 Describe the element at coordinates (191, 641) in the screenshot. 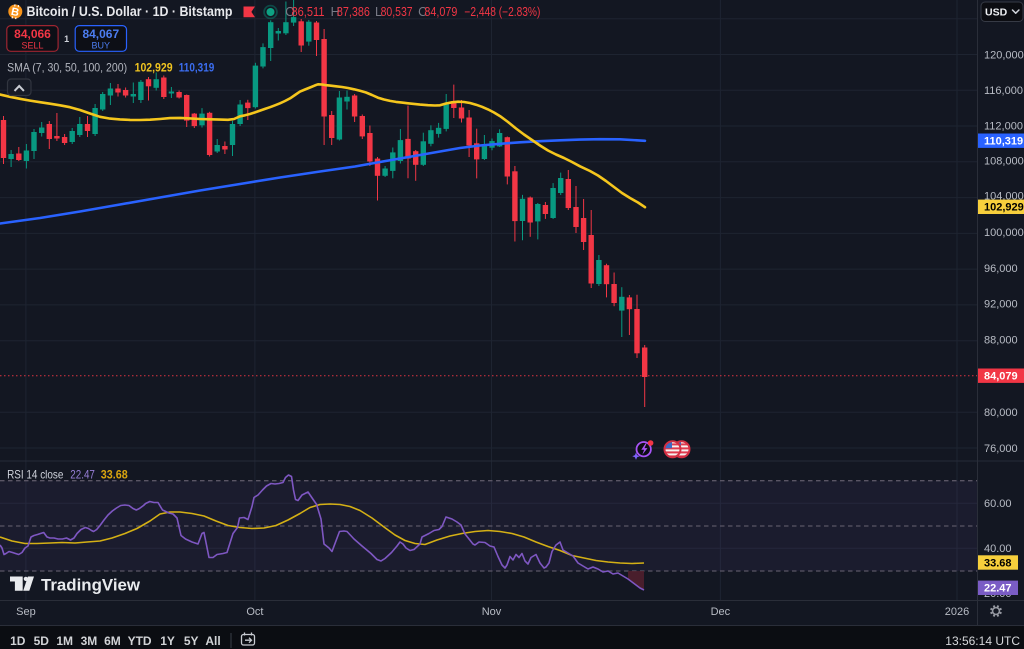

I see `svg-text: 5Y` at that location.